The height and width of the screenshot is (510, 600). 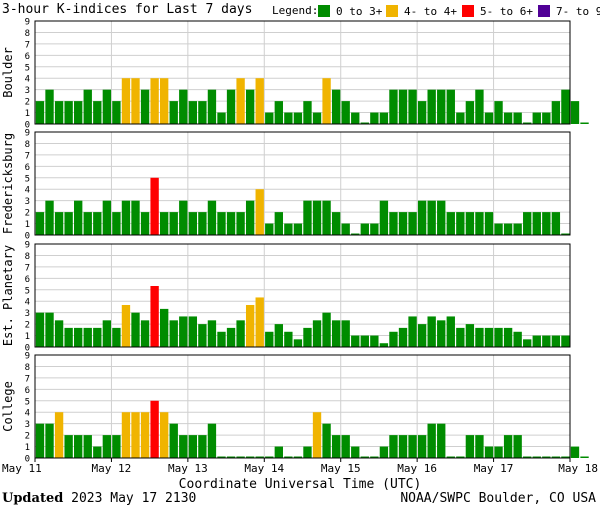 What do you see at coordinates (112, 468) in the screenshot?
I see `x-tick-label: May 12` at bounding box center [112, 468].